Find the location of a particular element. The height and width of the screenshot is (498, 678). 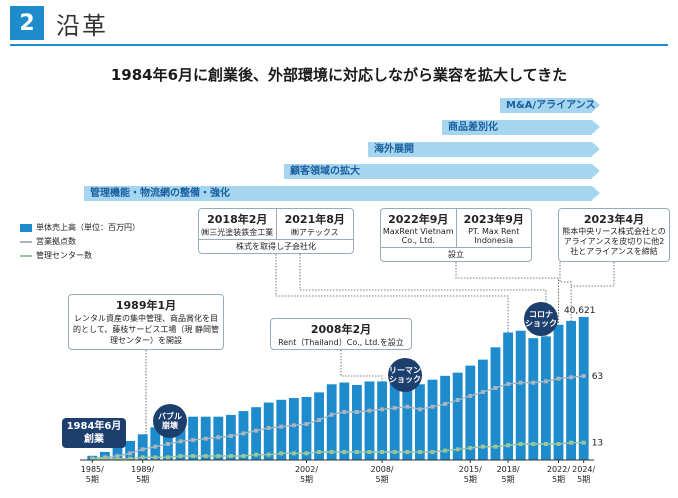

band-label-3: 顧客領域の拡大 is located at coordinates (325, 171).